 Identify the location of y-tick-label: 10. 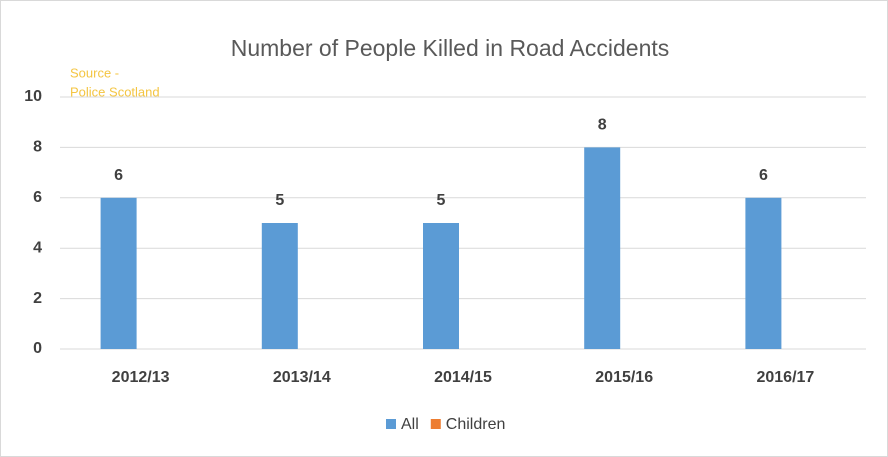
(33, 96).